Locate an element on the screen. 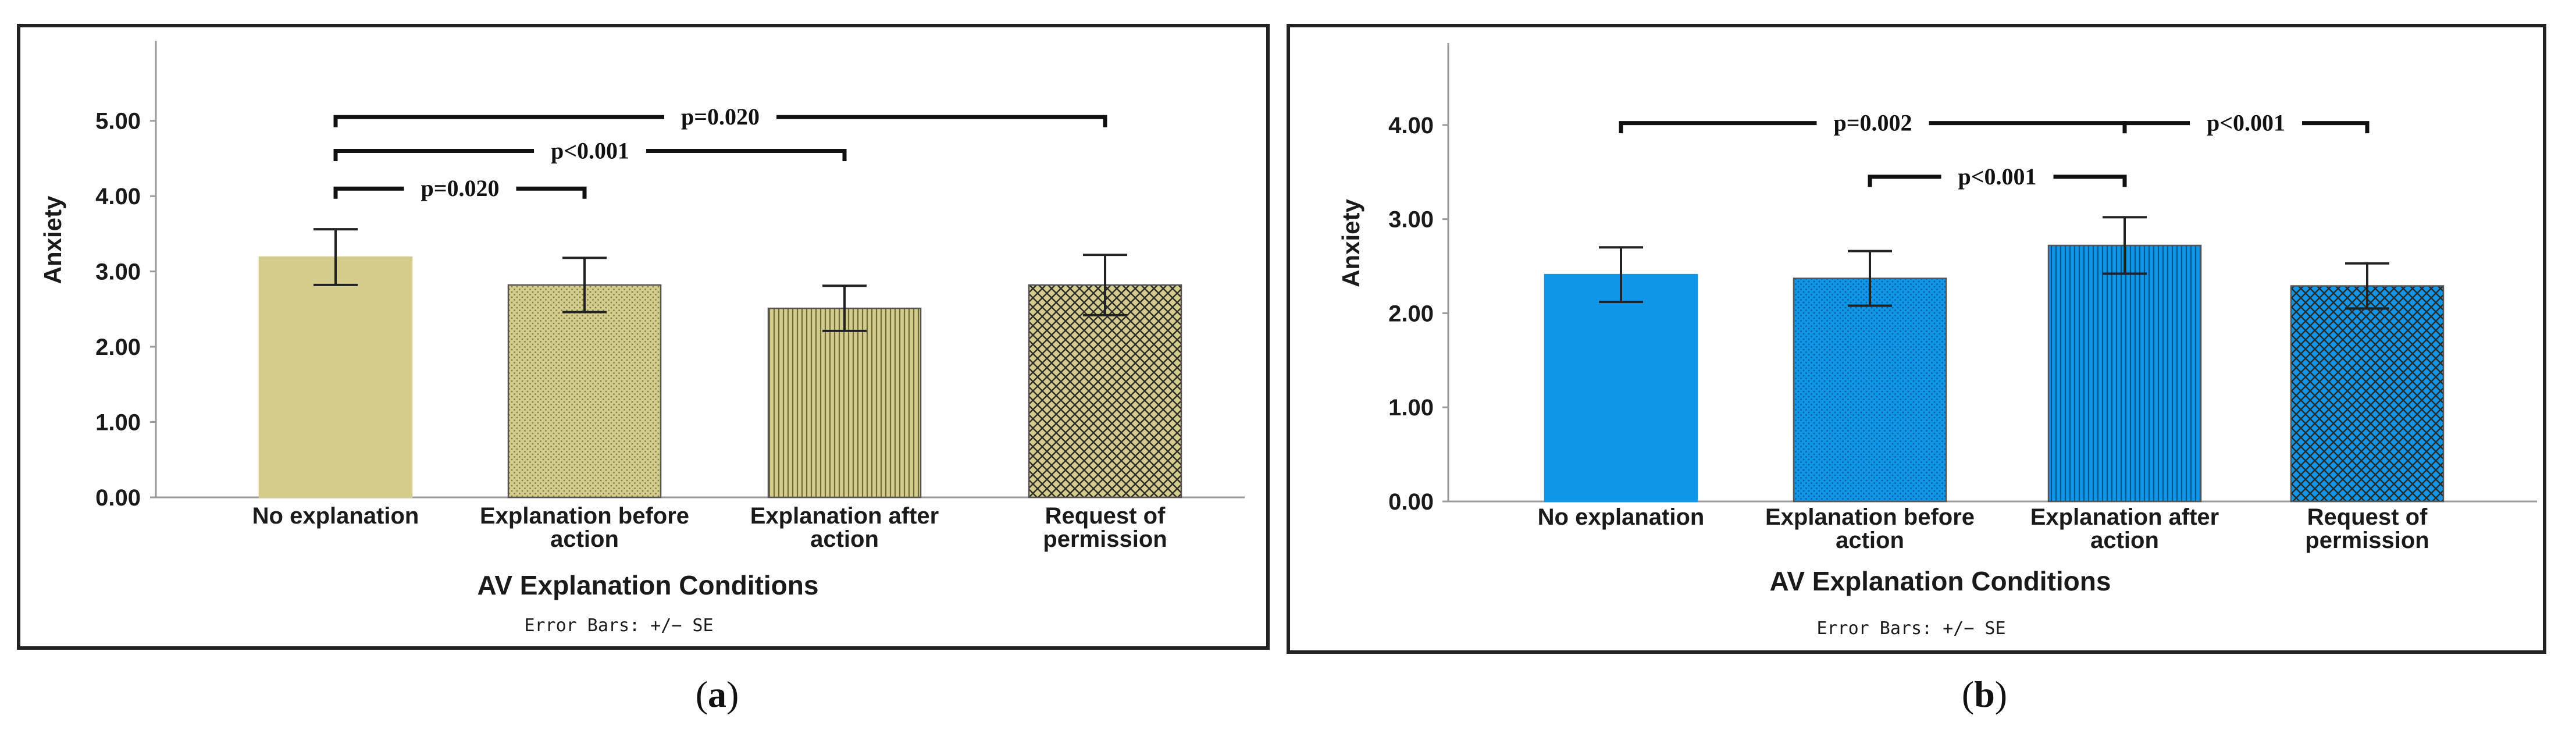 The width and height of the screenshot is (2576, 744). significance-bracket-1: p=0.020 is located at coordinates (720, 117).